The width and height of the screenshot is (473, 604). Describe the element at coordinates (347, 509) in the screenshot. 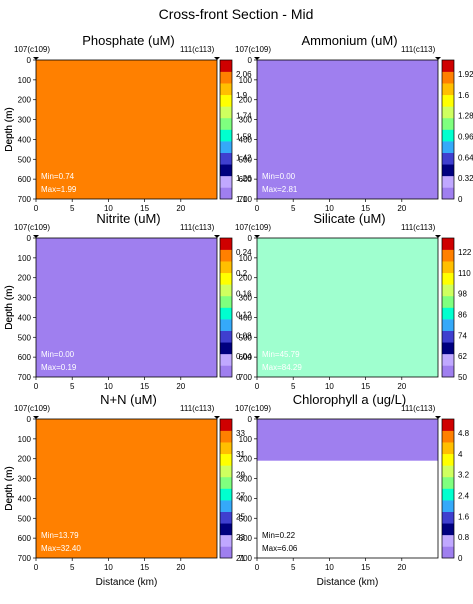

I see `no-data-region` at that location.